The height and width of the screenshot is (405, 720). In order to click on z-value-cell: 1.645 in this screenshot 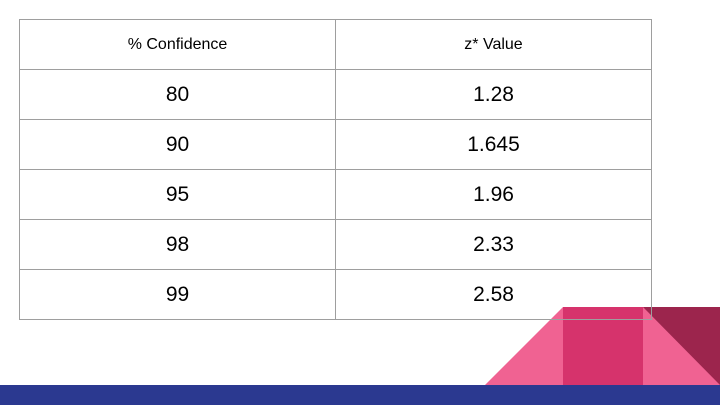, I will do `click(493, 144)`.